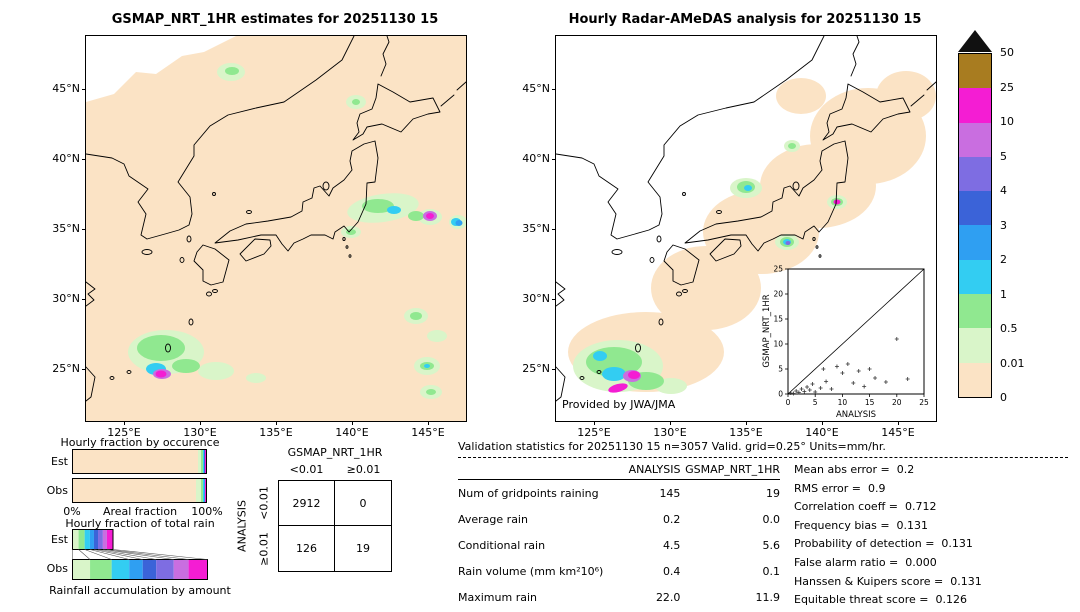 This screenshot has height=612, width=1080. Describe the element at coordinates (921, 507) in the screenshot. I see `metric-value: 0.712` at that location.